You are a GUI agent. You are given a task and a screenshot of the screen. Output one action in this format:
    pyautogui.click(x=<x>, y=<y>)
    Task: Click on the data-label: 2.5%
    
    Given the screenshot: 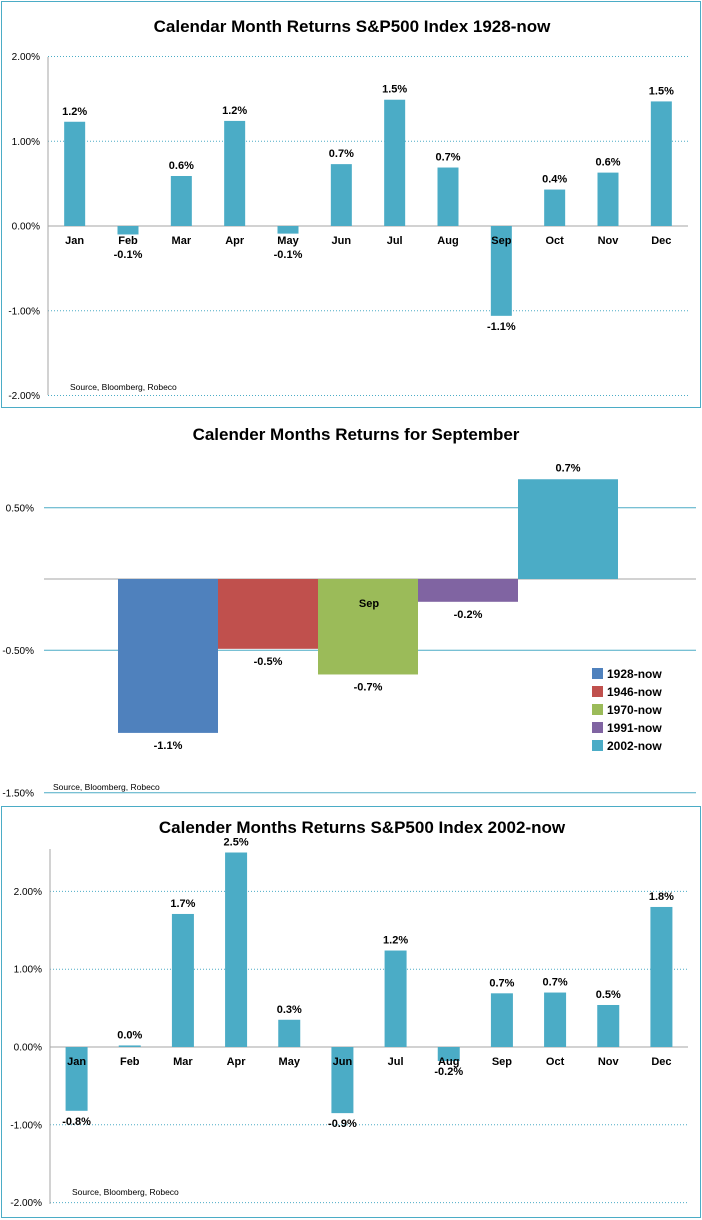 What is the action you would take?
    pyautogui.click(x=236, y=843)
    